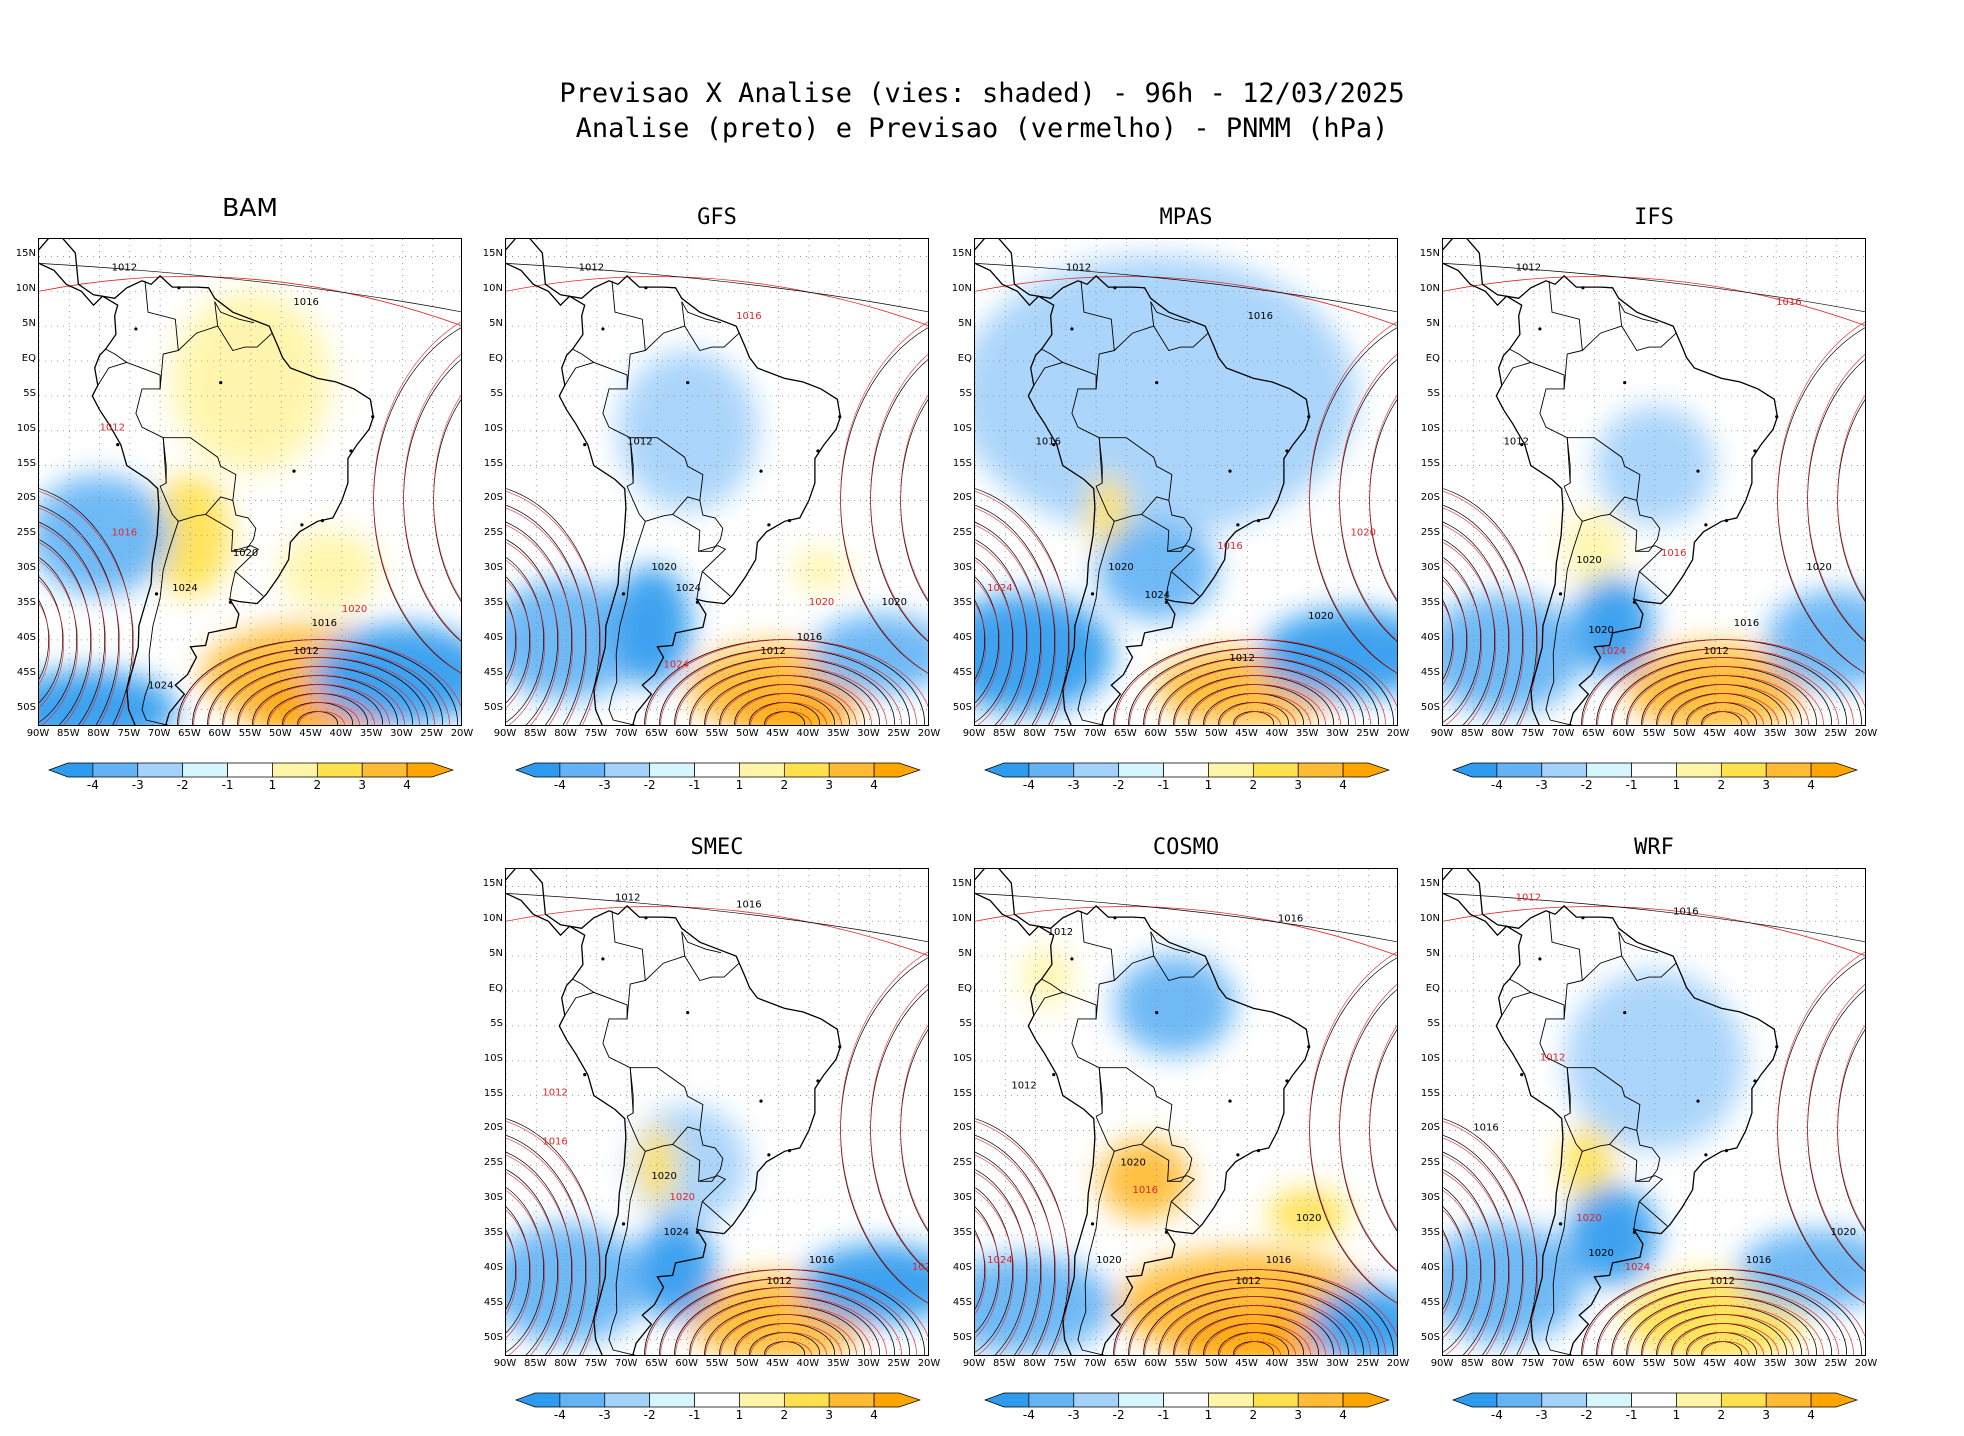  Describe the element at coordinates (38, 733) in the screenshot. I see `longitude-label: 90W` at that location.